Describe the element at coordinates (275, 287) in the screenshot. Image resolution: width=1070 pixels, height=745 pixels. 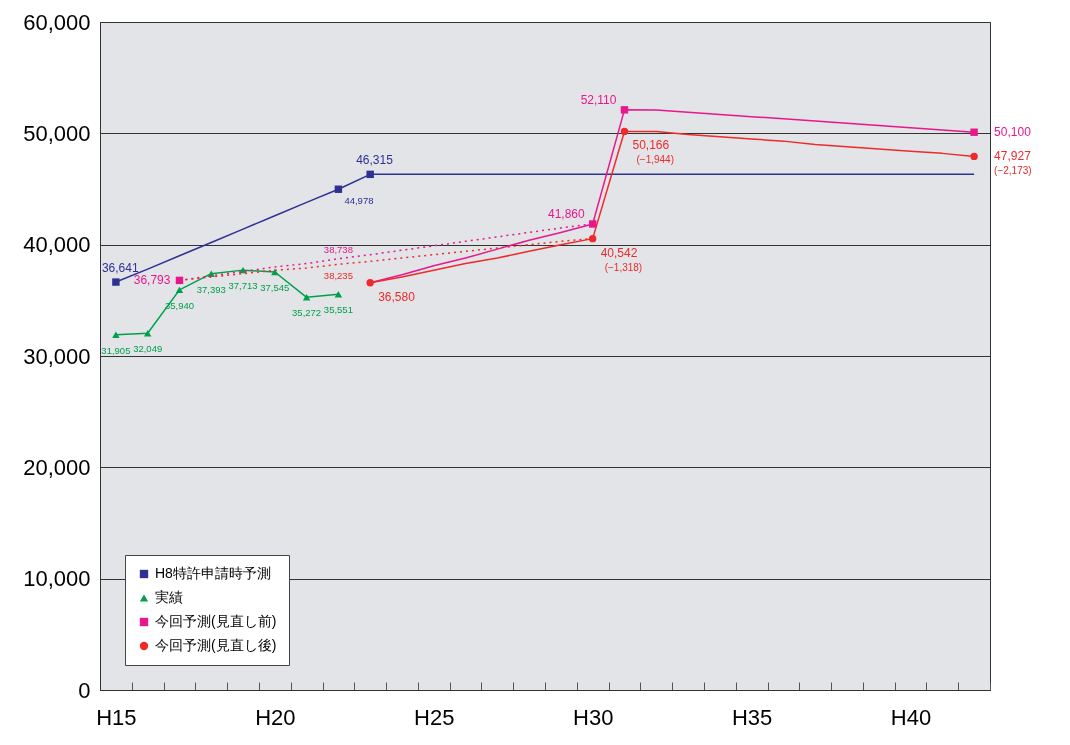
I see `data-label: 37,545` at that location.